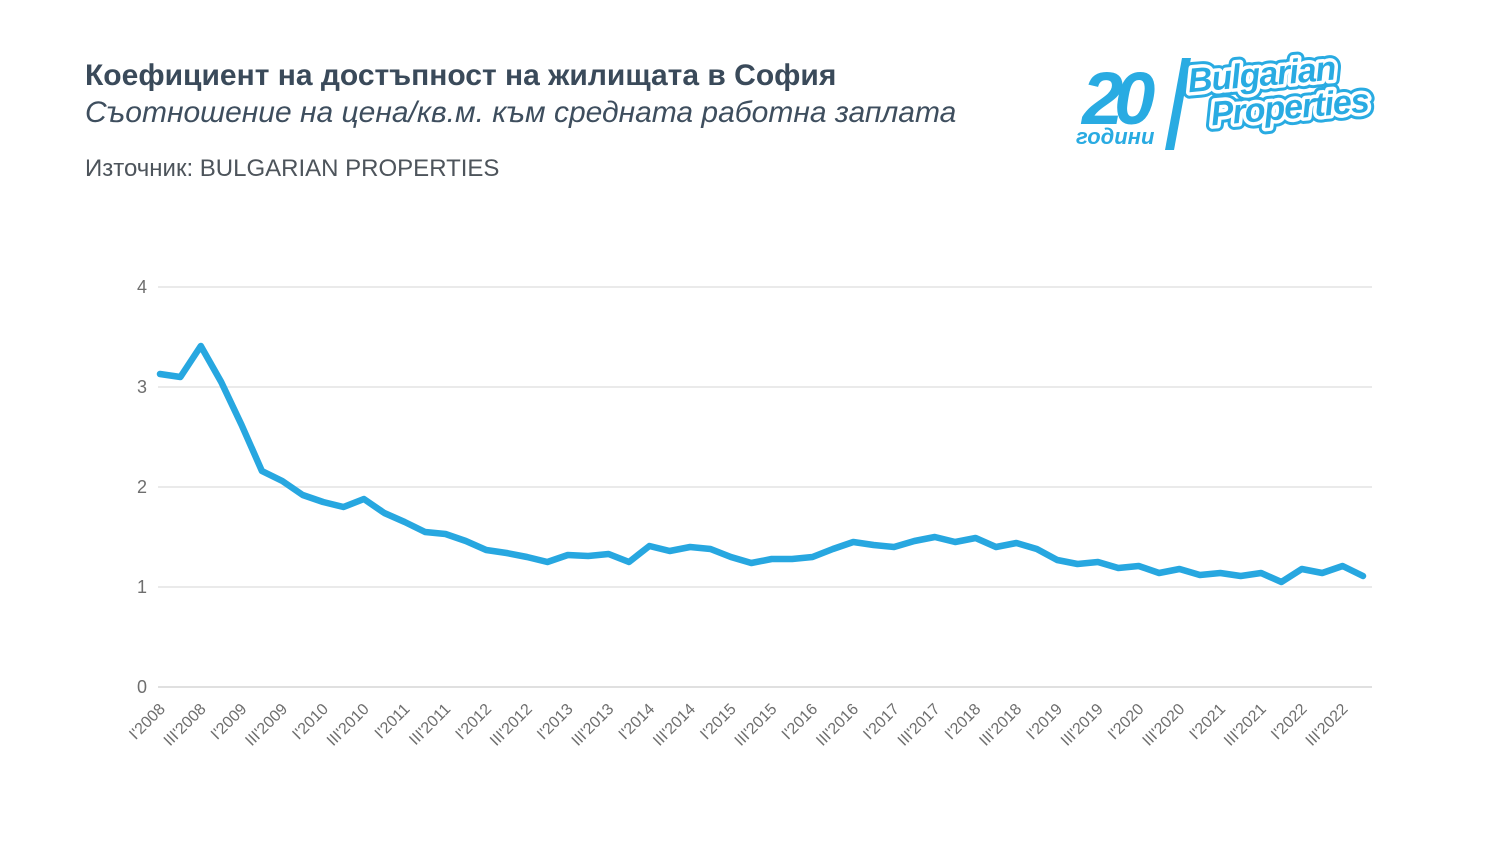 This screenshot has height=849, width=1500. Describe the element at coordinates (292, 169) in the screenshot. I see `source-label: Източник: BULGARIAN PROPERTIES` at that location.